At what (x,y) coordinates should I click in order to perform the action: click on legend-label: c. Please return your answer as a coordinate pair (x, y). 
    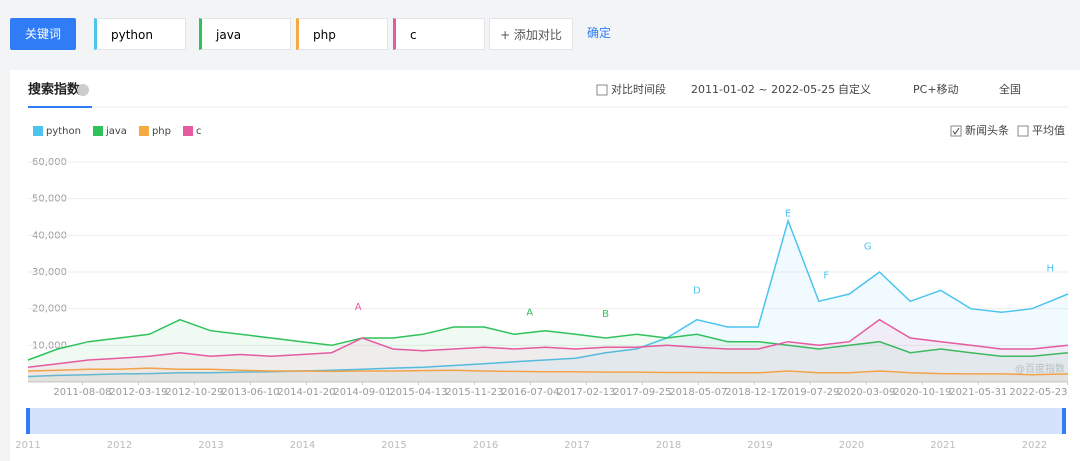
    Looking at the image, I should click on (199, 131).